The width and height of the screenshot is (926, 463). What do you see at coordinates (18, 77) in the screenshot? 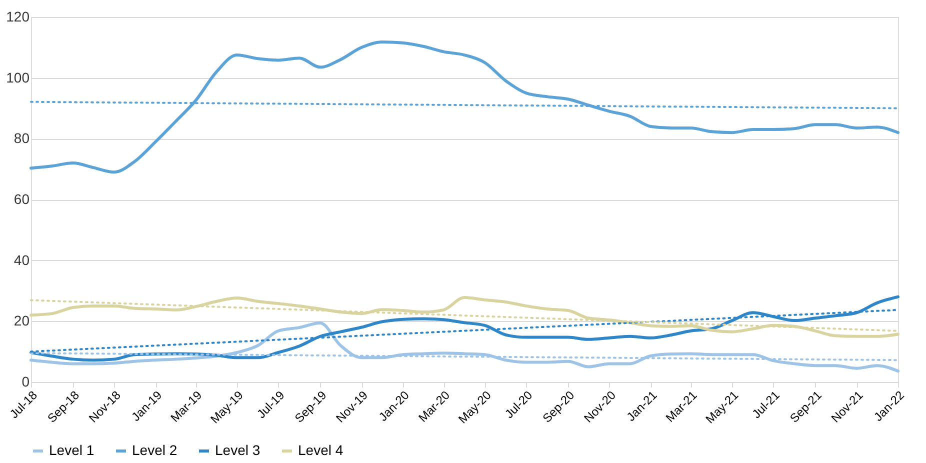
I see `y-tick-label: 100` at bounding box center [18, 77].